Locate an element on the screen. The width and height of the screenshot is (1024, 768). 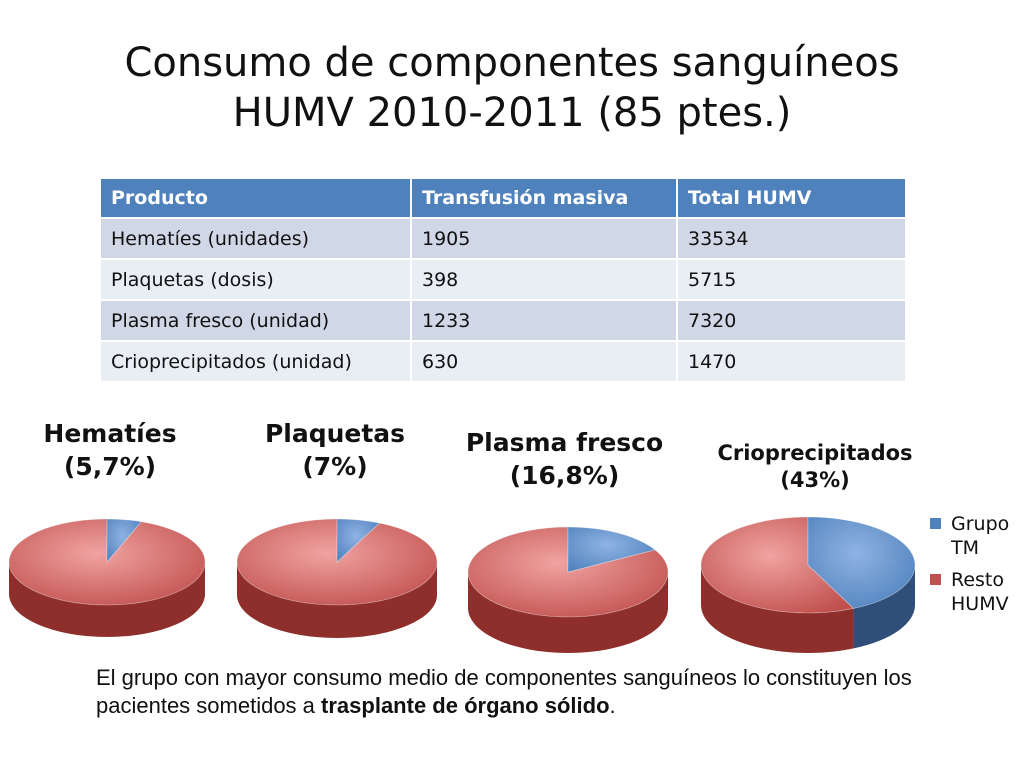
table-cell: 1905 is located at coordinates (545, 239).